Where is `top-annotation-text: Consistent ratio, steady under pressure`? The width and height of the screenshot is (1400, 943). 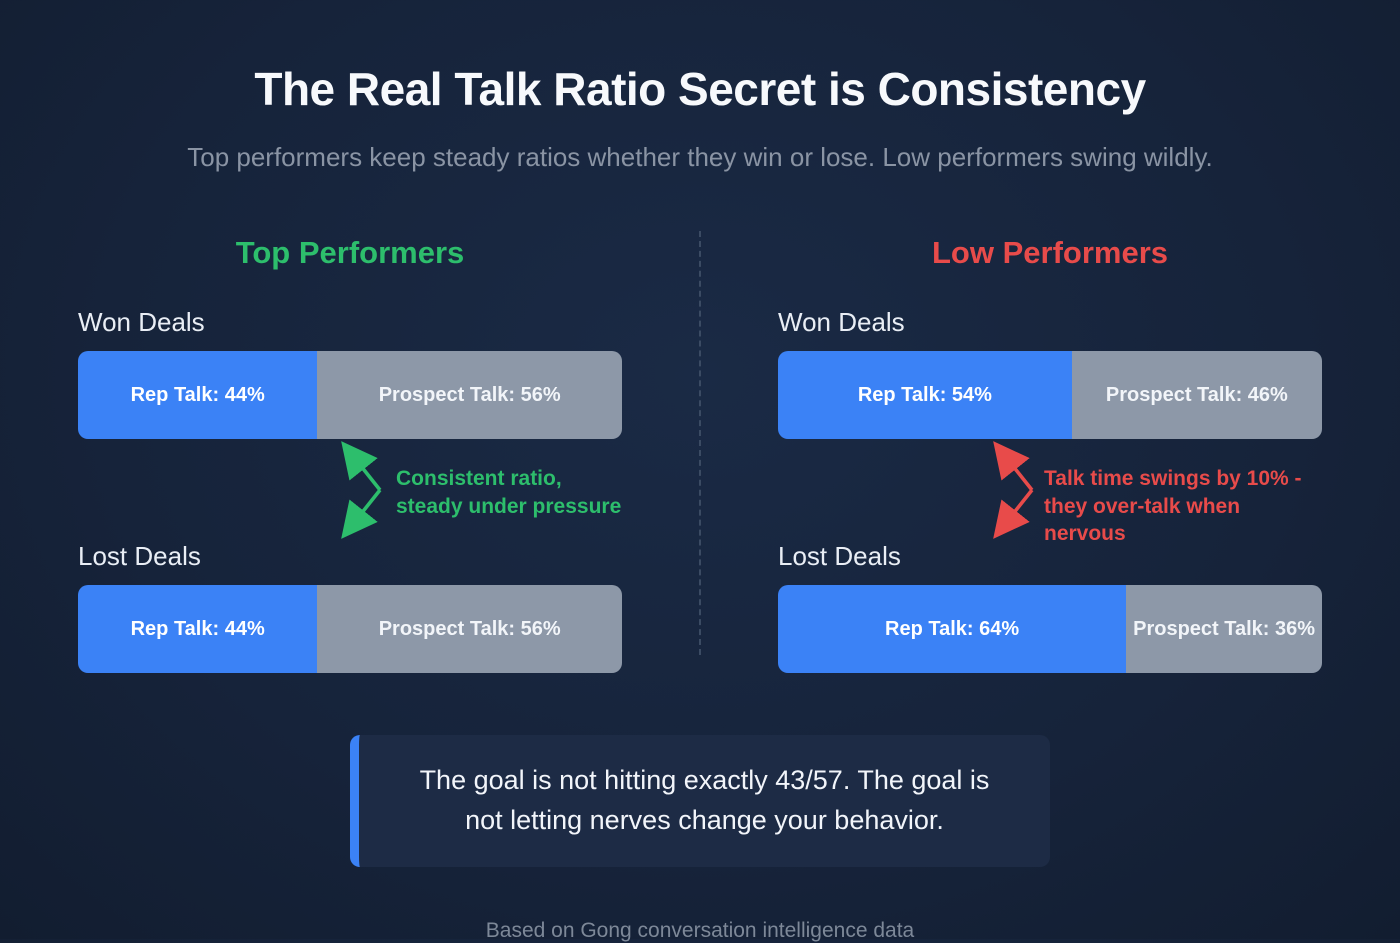 top-annotation-text: Consistent ratio, steady under pressure is located at coordinates (508, 492).